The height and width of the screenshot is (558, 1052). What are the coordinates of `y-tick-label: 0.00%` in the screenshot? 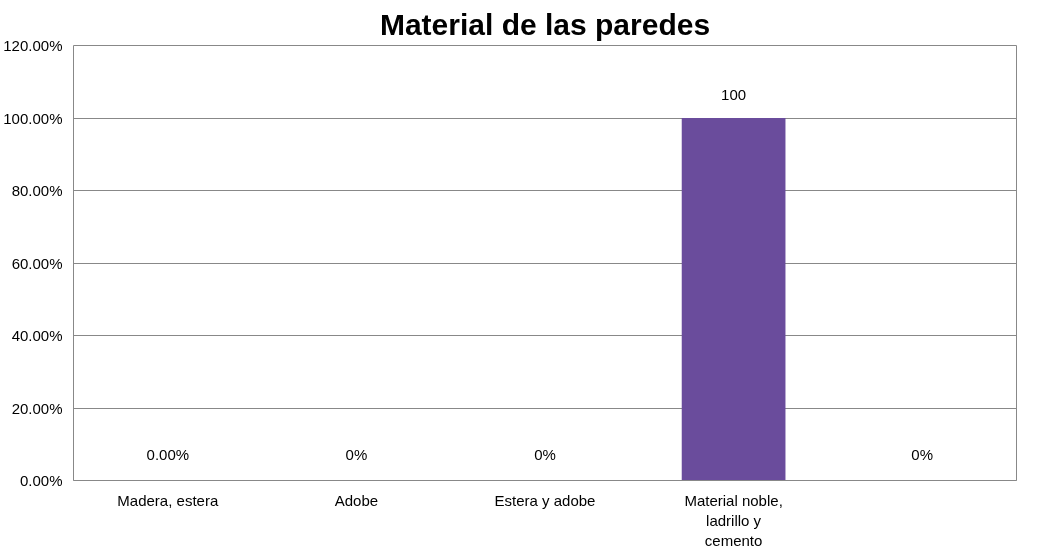 It's located at (41, 480).